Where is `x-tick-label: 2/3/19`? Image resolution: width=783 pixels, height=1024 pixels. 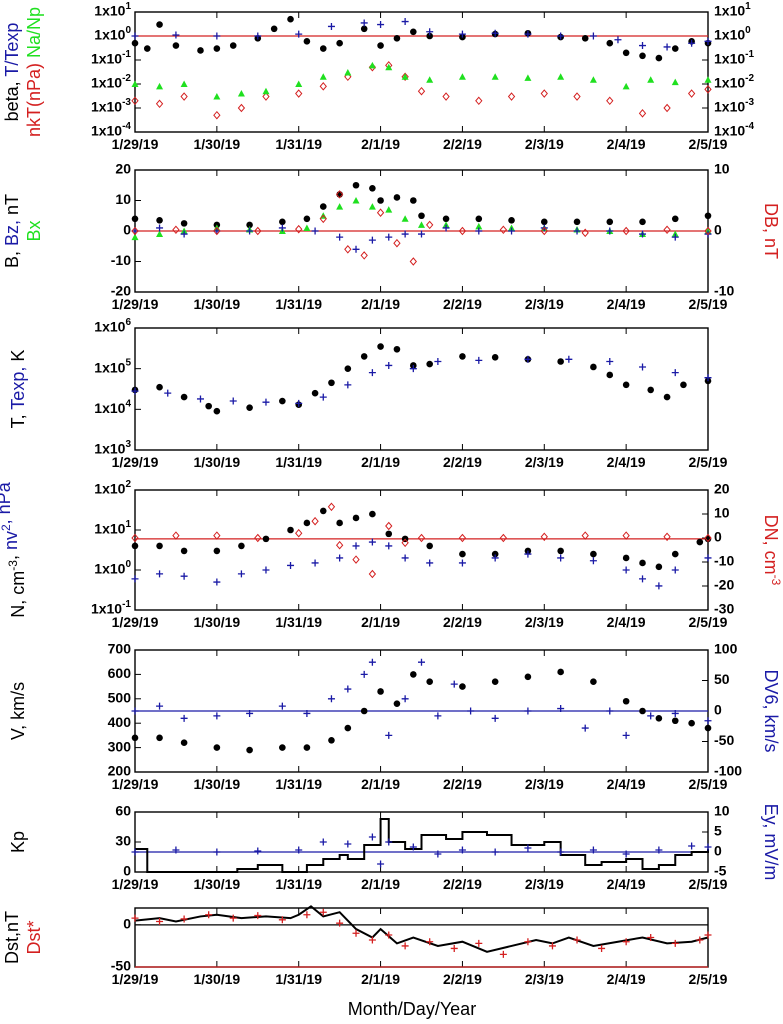 x-tick-label: 2/3/19 is located at coordinates (544, 784).